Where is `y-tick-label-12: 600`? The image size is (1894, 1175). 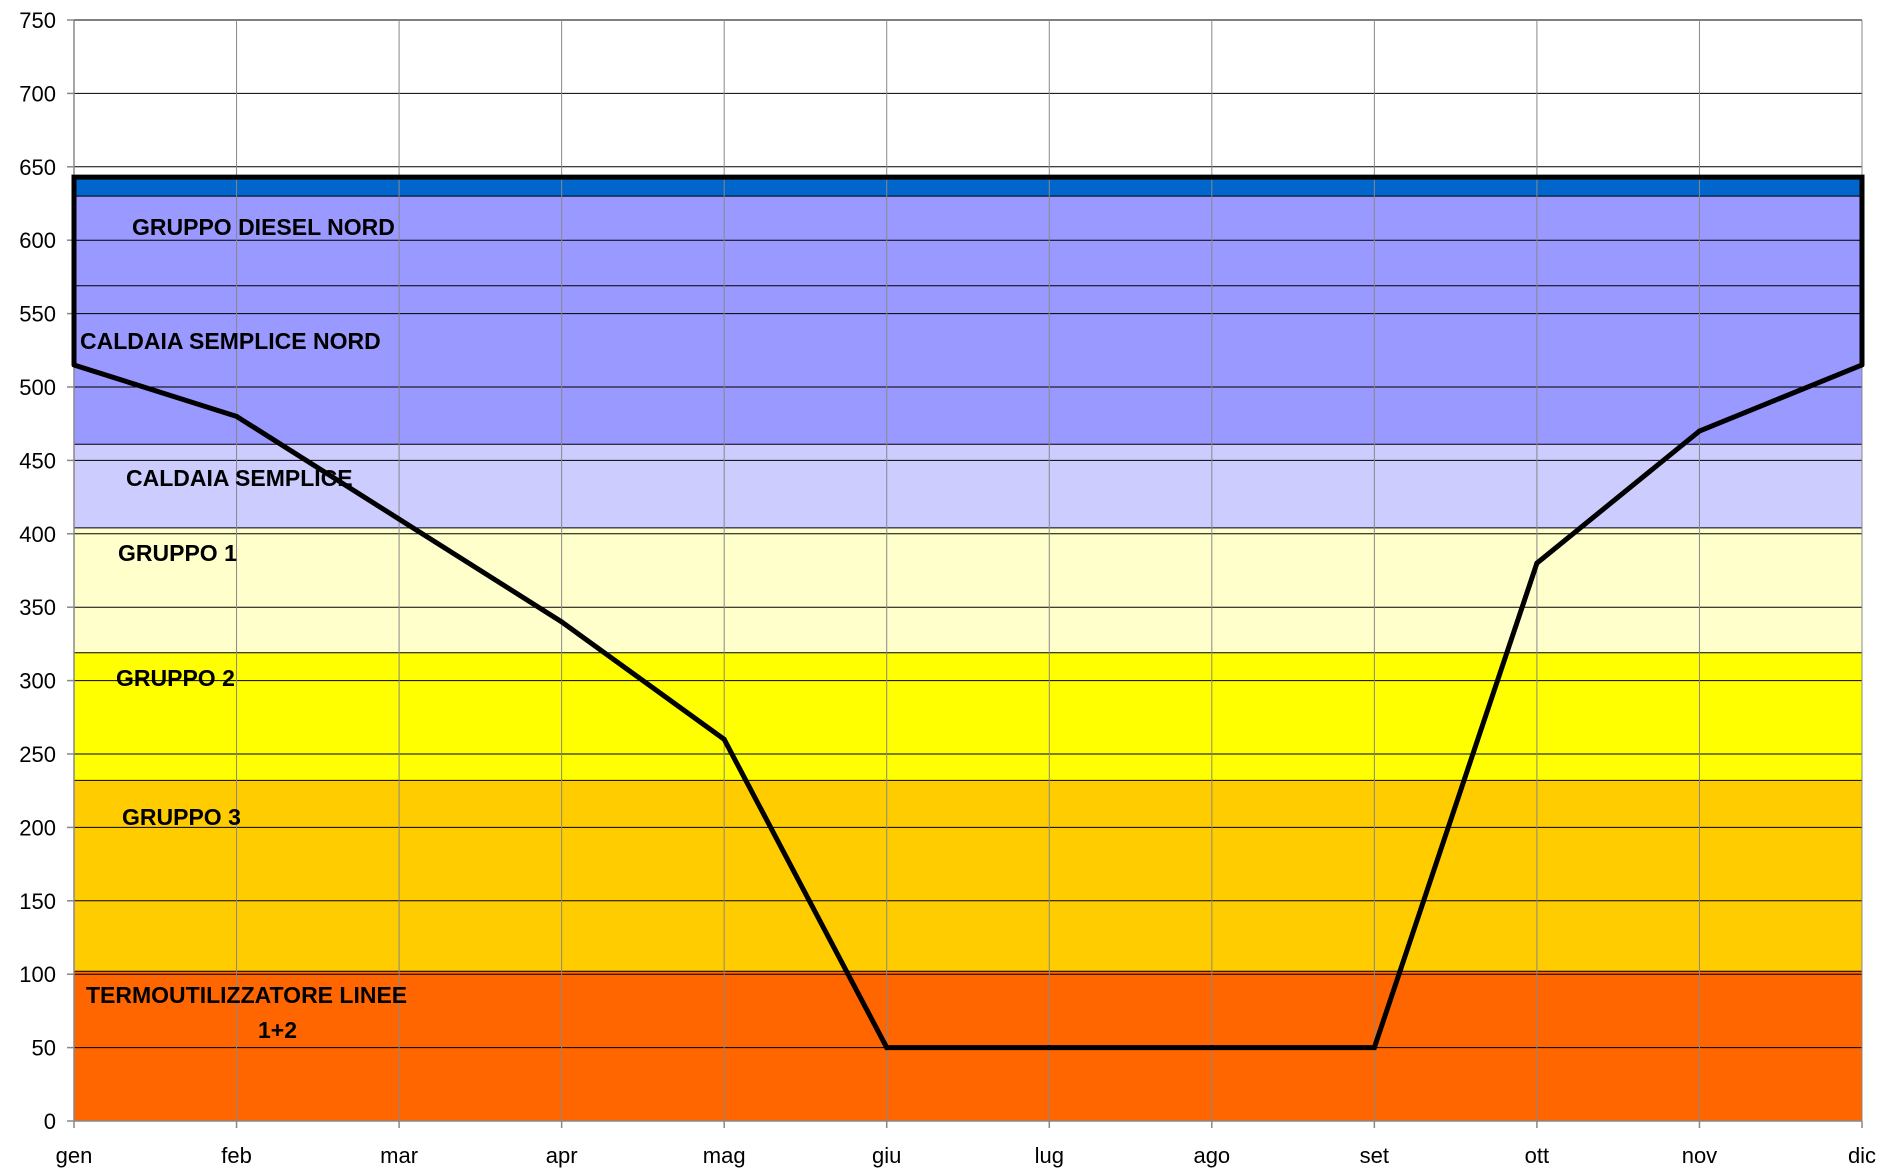 y-tick-label-12: 600 is located at coordinates (37, 240).